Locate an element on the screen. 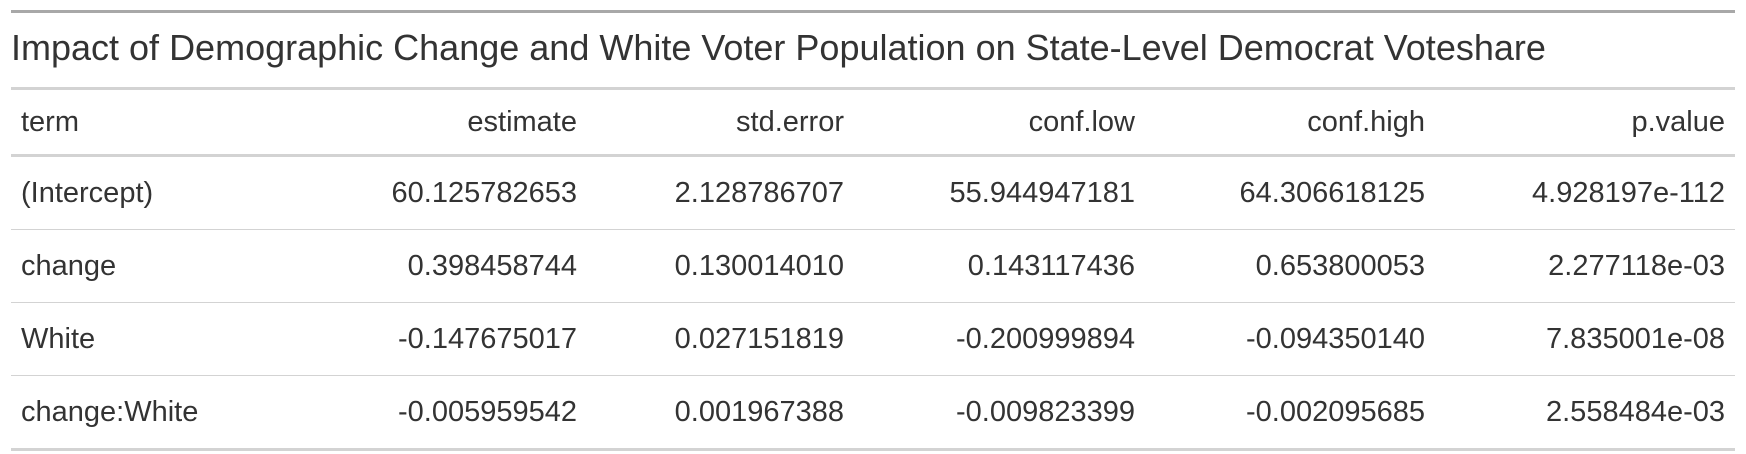  top-rule is located at coordinates (873, 11).